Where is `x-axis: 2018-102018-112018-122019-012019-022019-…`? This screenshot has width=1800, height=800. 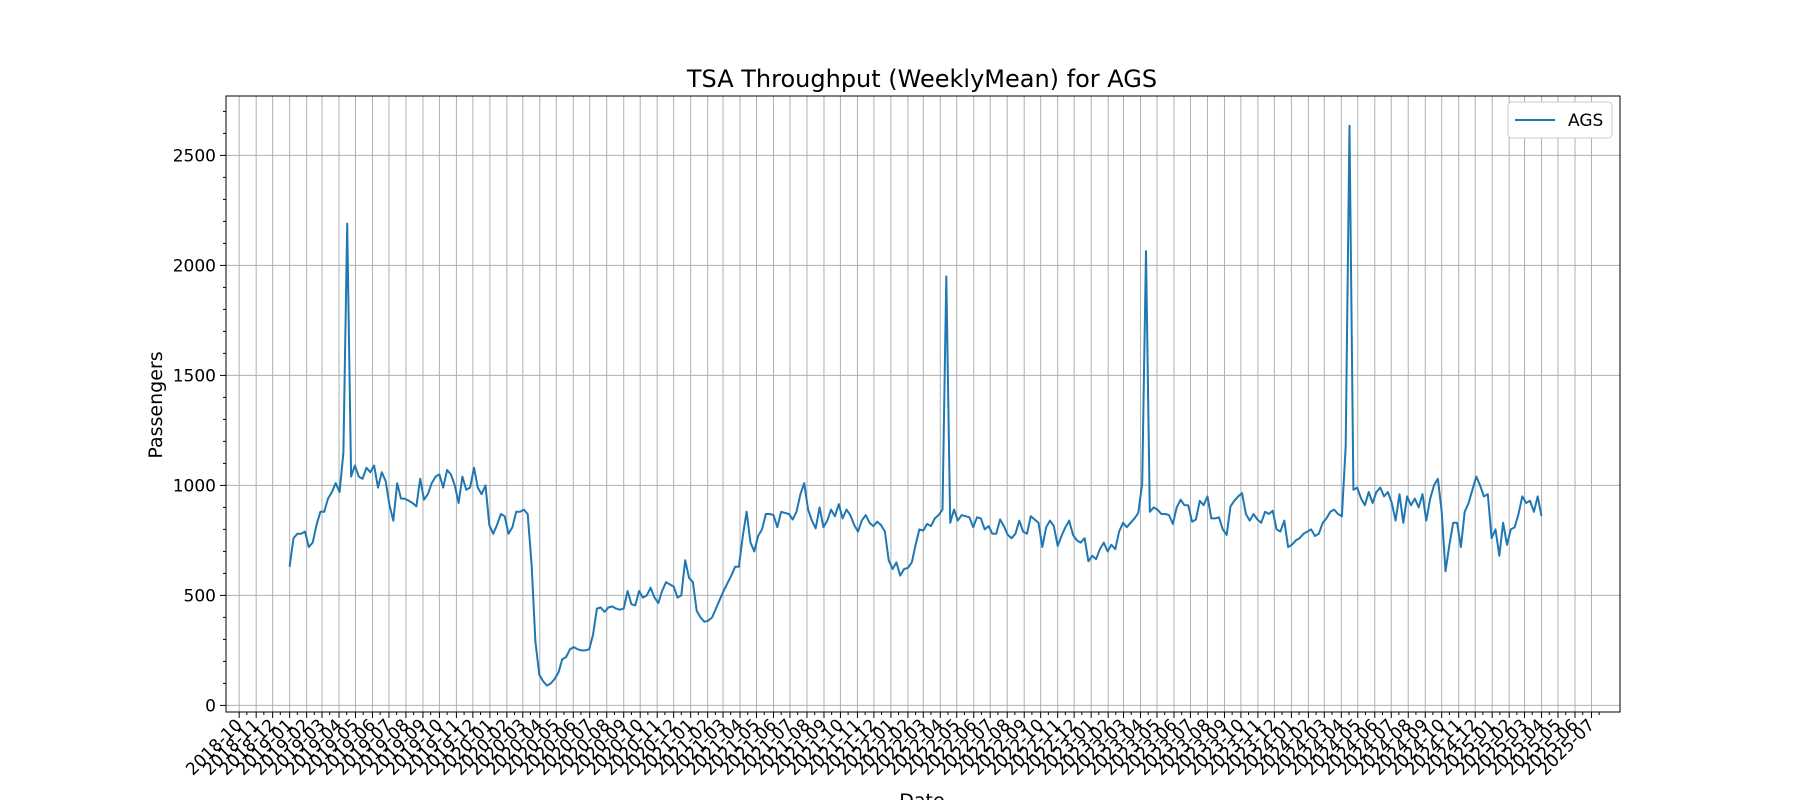
x-axis: 2018-102018-112018-122019-012019-022019-… is located at coordinates (891, 746).